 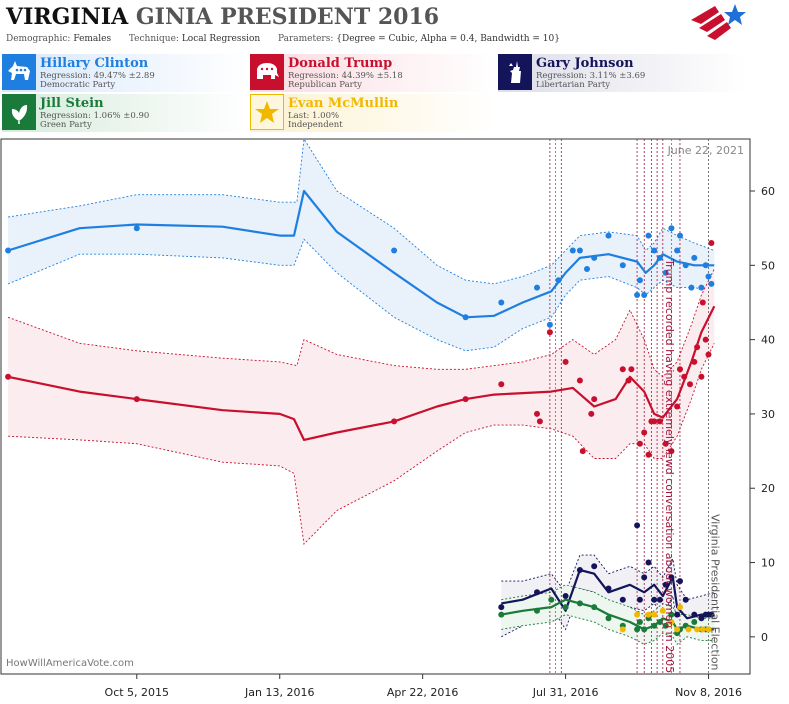 I want to click on candidate-party: Republican Party, so click(x=325, y=85).